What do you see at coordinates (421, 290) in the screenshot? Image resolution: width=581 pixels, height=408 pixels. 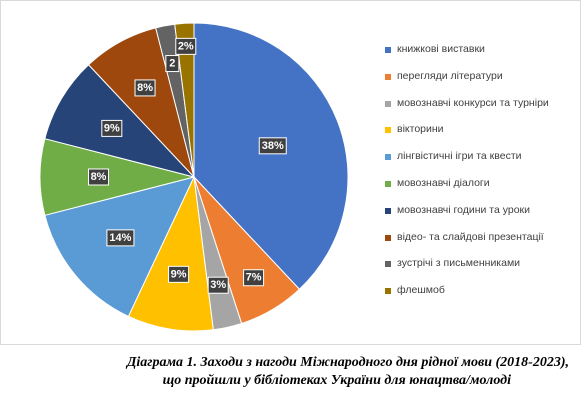 I see `legend-label: флешмоб` at bounding box center [421, 290].